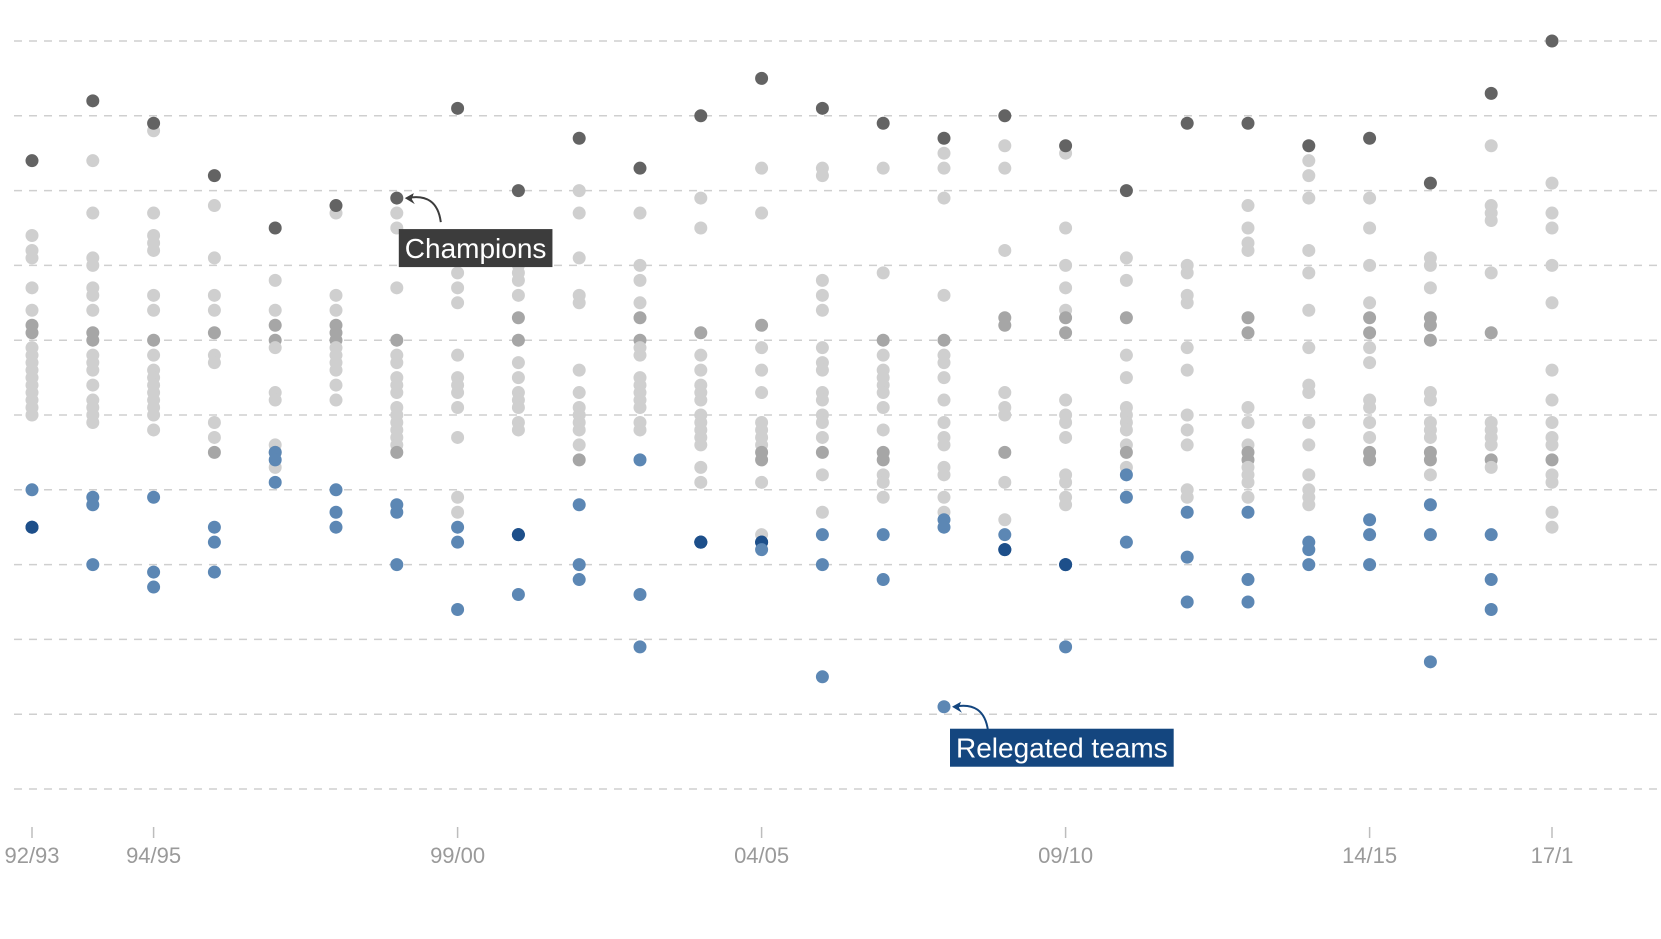 This screenshot has height=939, width=1661. Describe the element at coordinates (475, 248) in the screenshot. I see `champions-annotation-box` at that location.